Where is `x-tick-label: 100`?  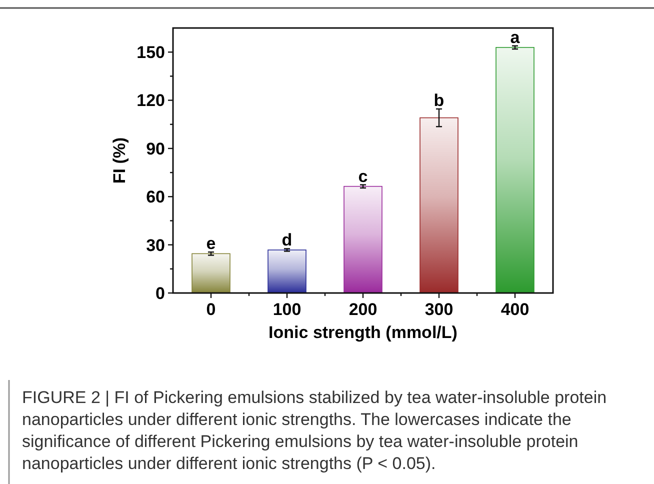
x-tick-label: 100 is located at coordinates (287, 309).